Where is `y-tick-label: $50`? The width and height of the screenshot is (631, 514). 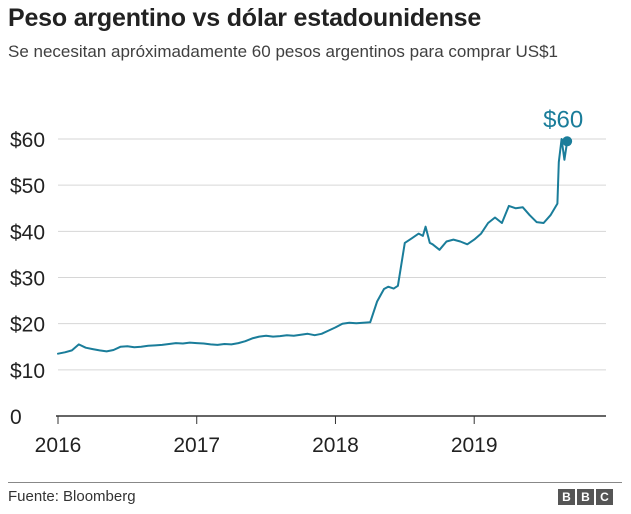
y-tick-label: $50 is located at coordinates (27, 186).